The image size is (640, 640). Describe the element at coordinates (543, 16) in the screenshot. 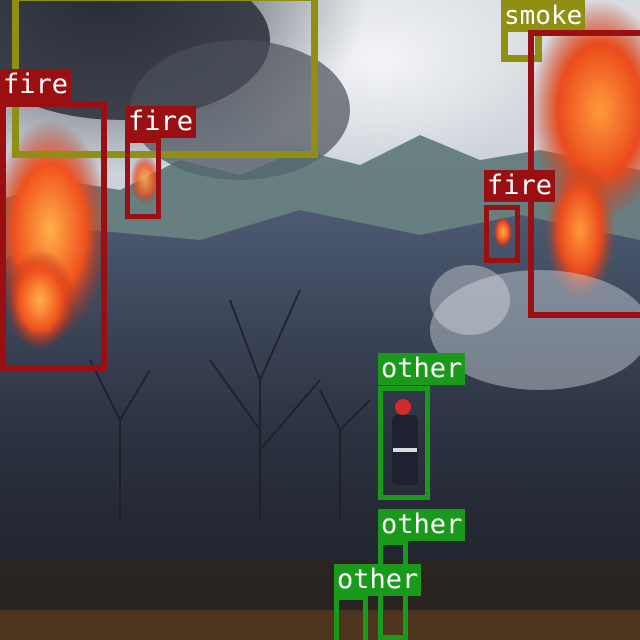

I see `smoke-box-label: smoke` at that location.